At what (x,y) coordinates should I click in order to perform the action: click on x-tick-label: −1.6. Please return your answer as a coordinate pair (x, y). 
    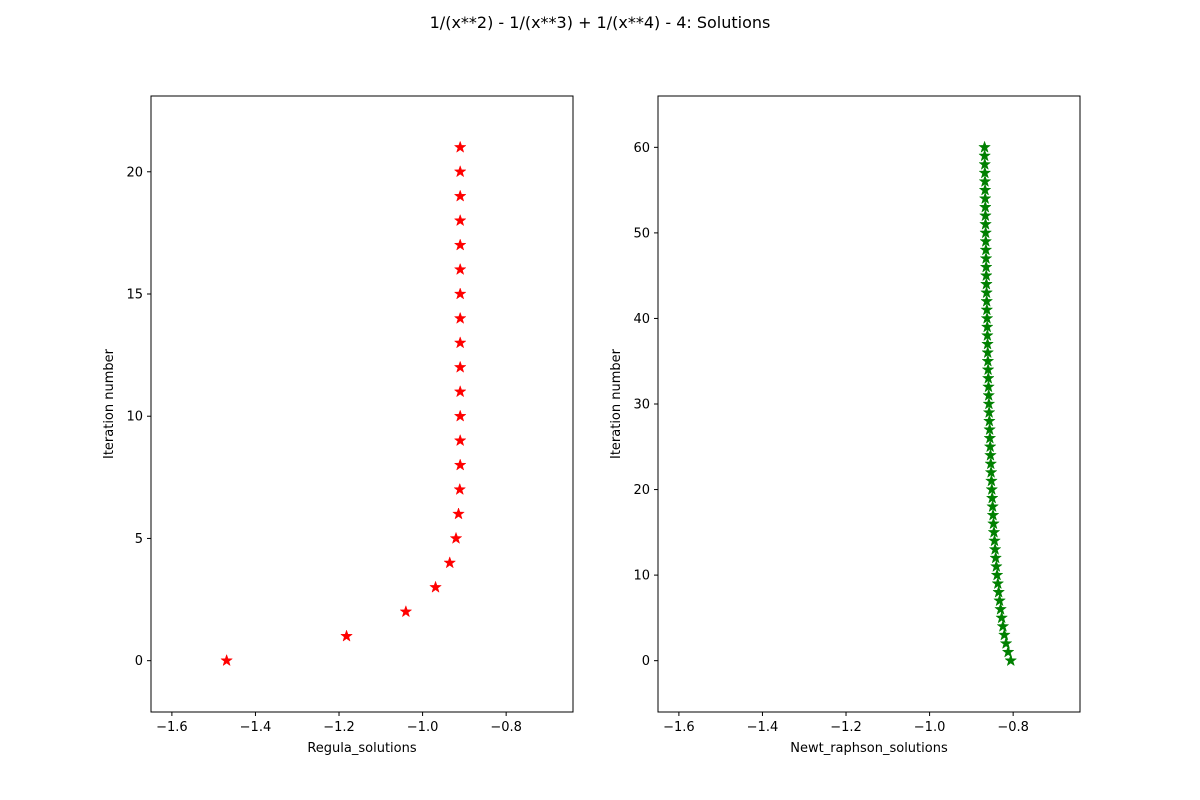
    Looking at the image, I should click on (679, 727).